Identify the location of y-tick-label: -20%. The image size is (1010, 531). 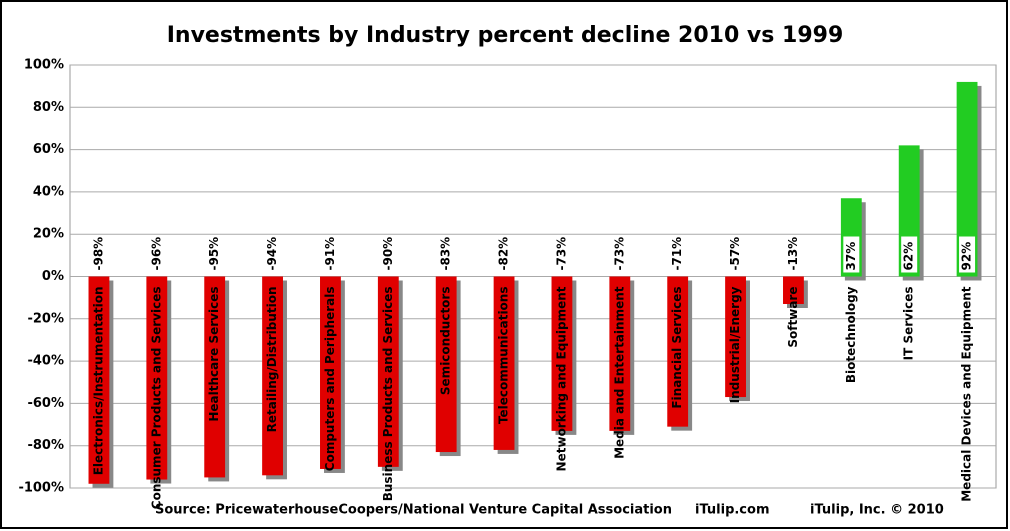
(45, 318).